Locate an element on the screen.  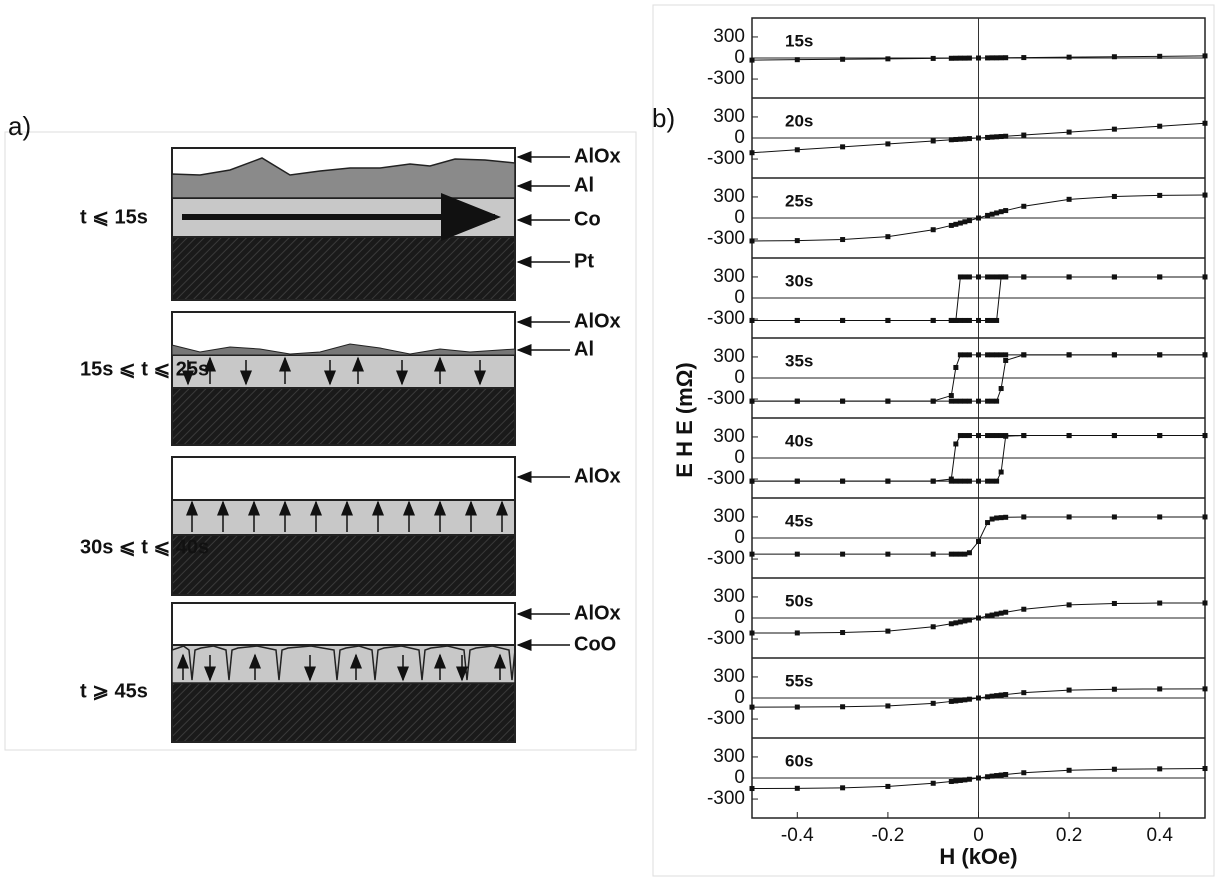
panel-label: 20s is located at coordinates (799, 120).